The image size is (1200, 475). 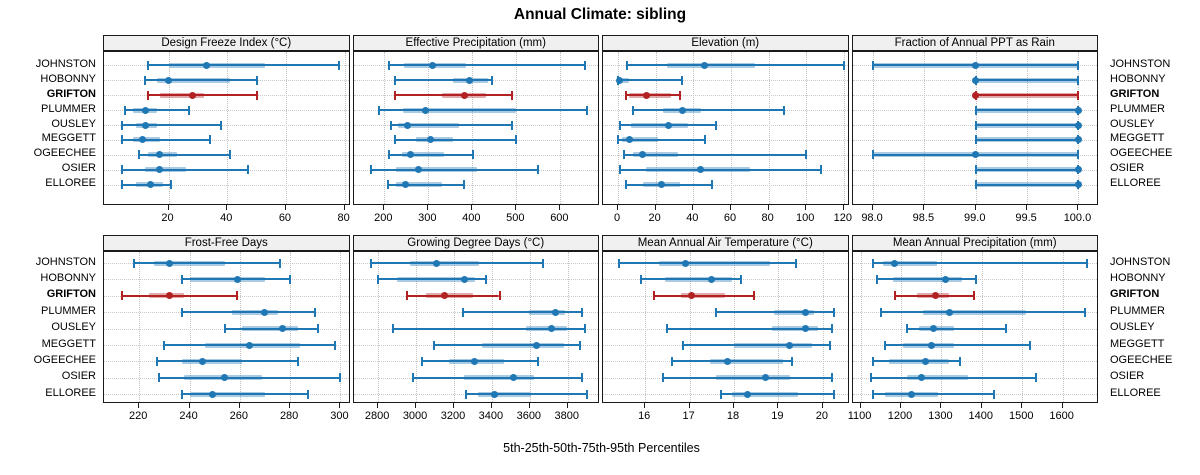 What do you see at coordinates (940, 416) in the screenshot?
I see `x-axis-tick-label: 1300` at bounding box center [940, 416].